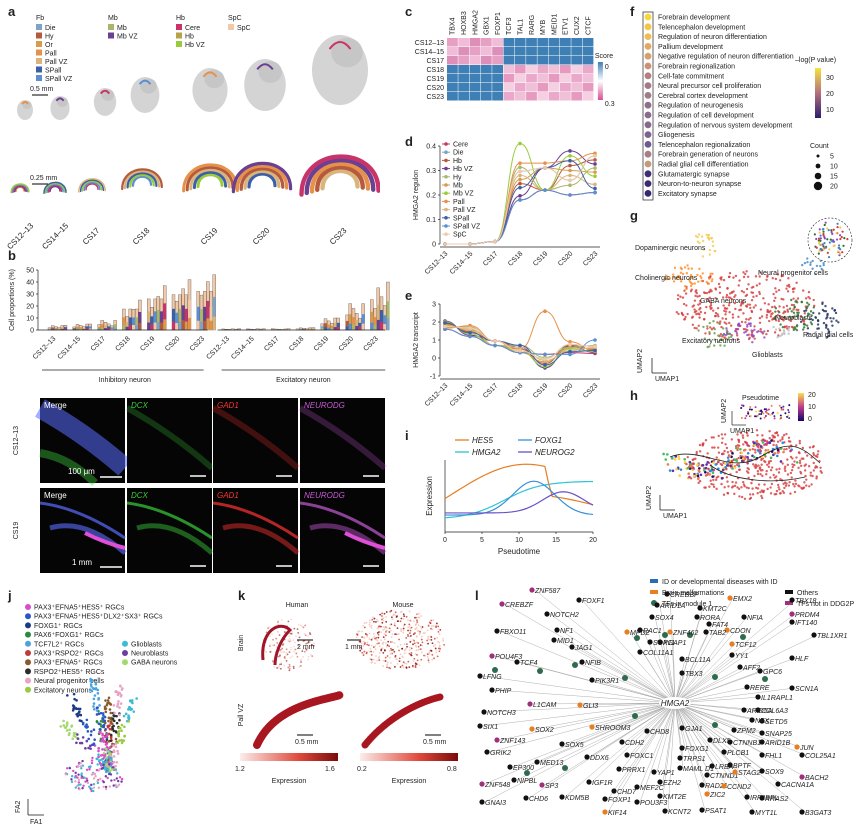 The height and width of the screenshot is (827, 856). What do you see at coordinates (513, 632) in the screenshot?
I see `gene-label: FBXO11` at bounding box center [513, 632].